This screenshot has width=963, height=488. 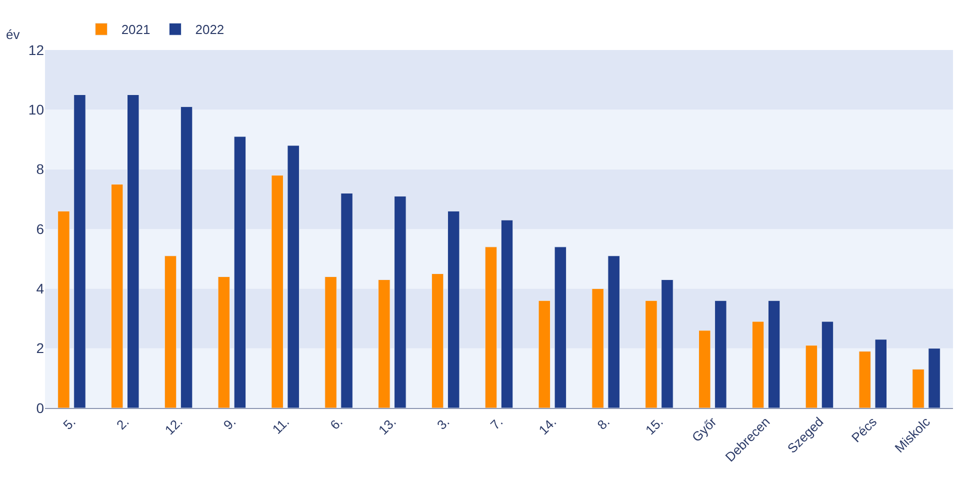 I want to click on x-tick-label: 5., so click(x=69, y=423).